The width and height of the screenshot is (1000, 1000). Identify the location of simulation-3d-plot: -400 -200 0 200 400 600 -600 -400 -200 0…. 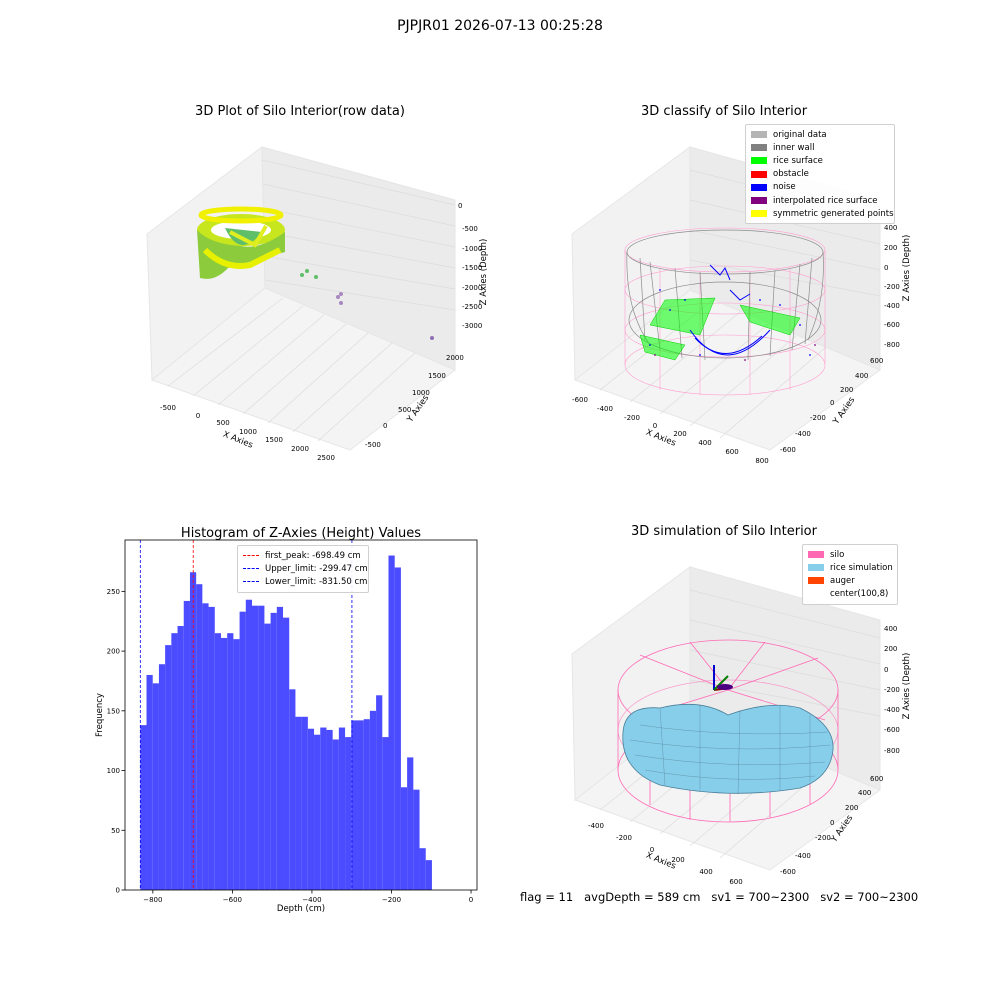
(741, 726).